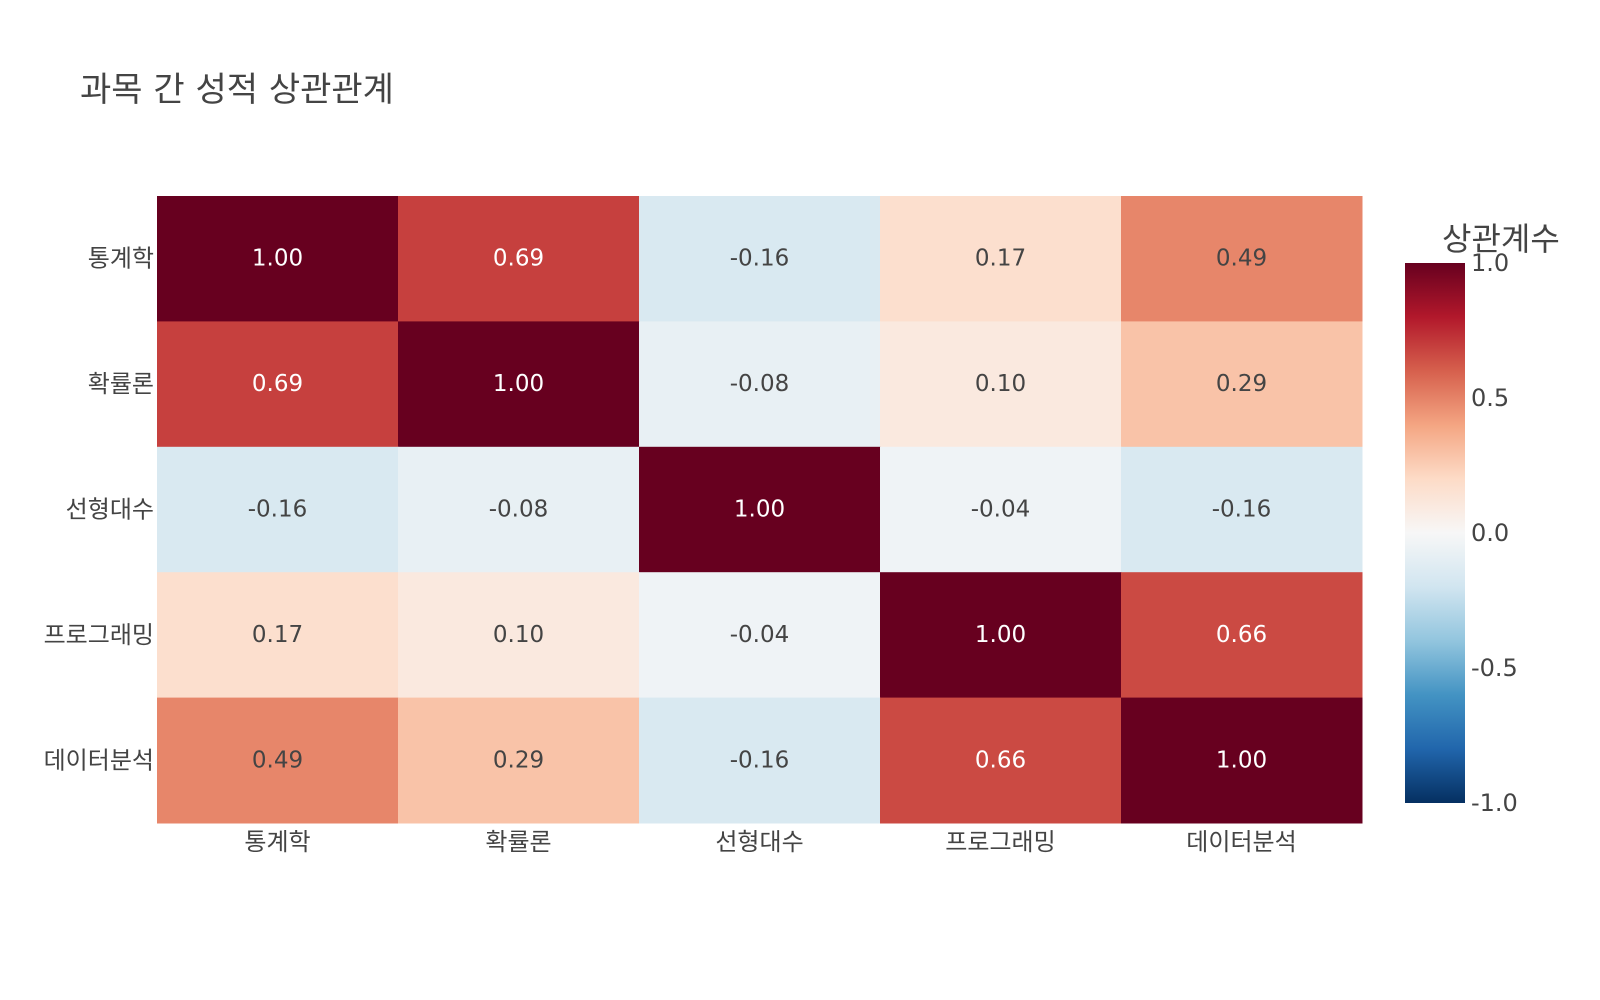 This screenshot has height=1000, width=1600. I want to click on x-tick-label: 확률론, so click(518, 842).